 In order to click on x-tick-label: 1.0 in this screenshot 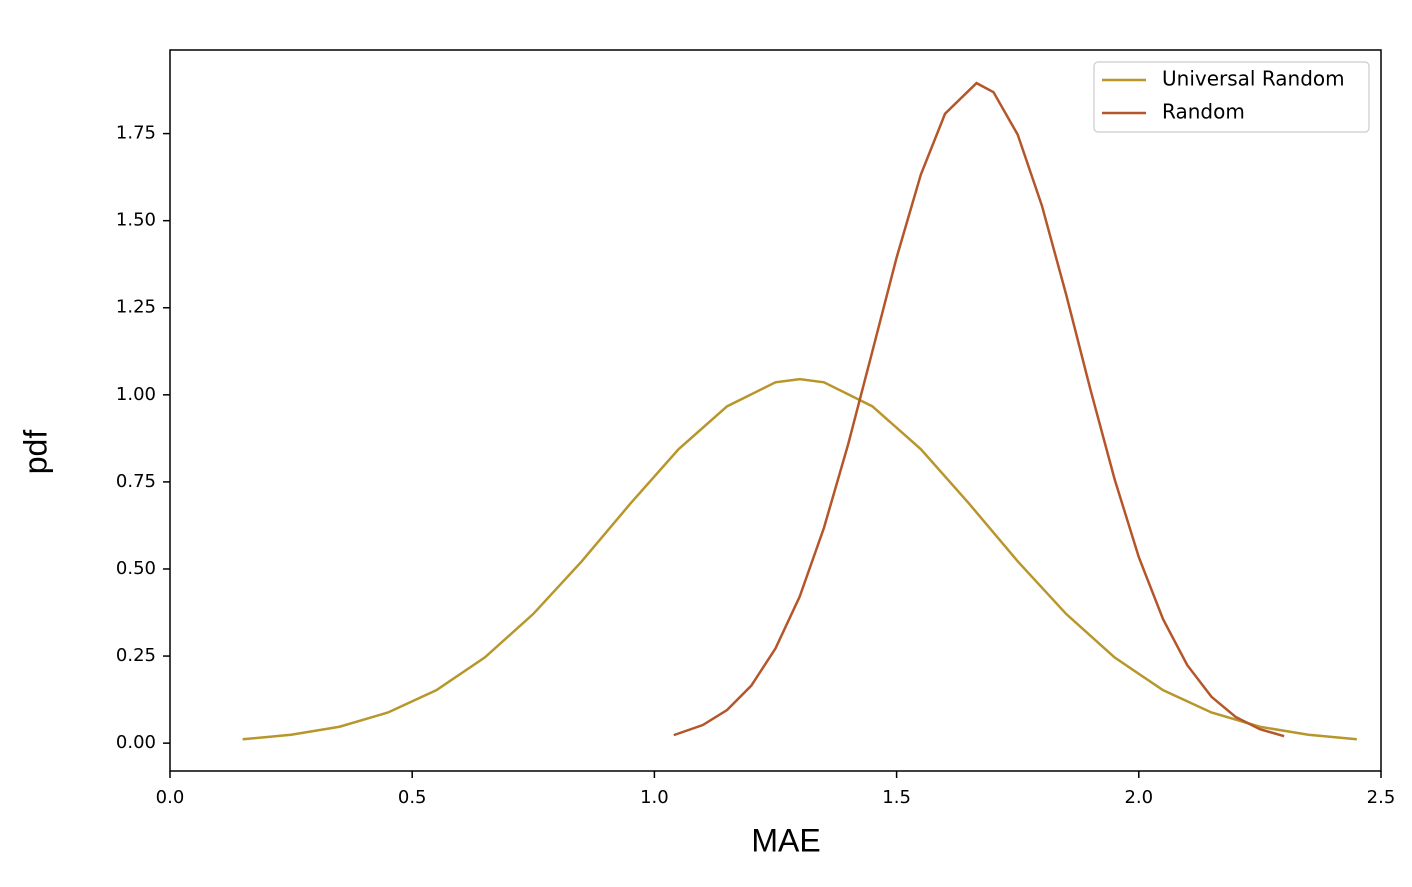, I will do `click(654, 797)`.